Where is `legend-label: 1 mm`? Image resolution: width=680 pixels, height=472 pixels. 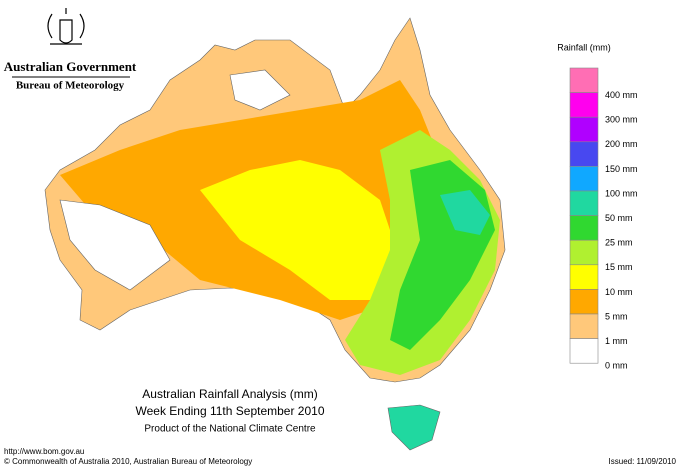
legend-label: 1 mm is located at coordinates (616, 341).